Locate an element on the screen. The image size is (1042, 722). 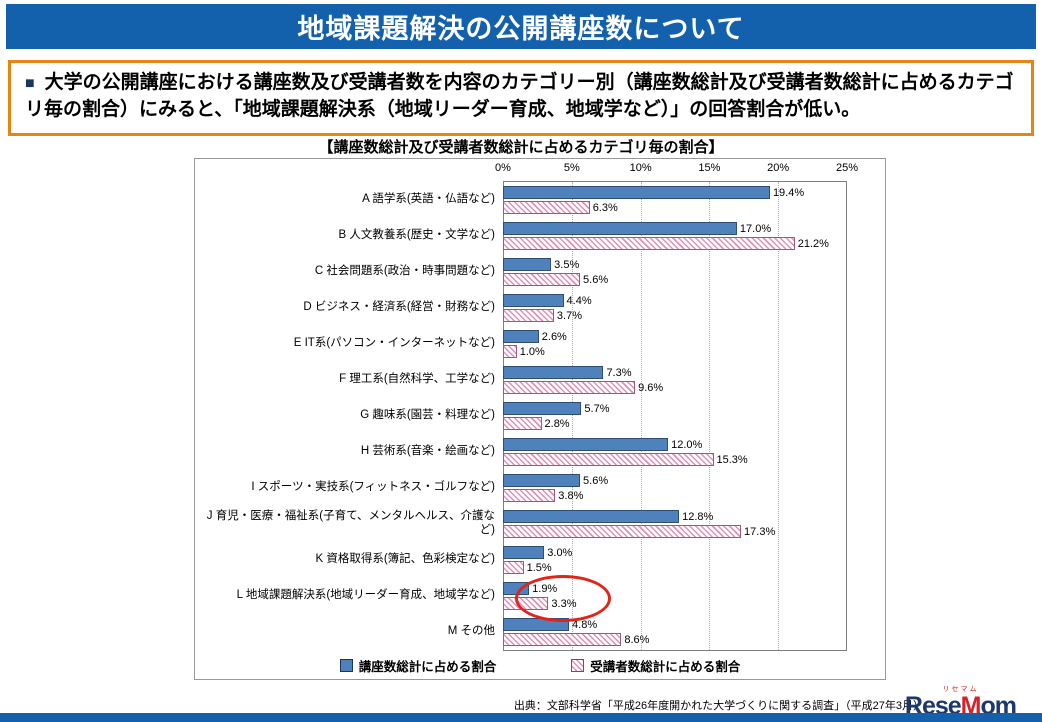
x-tick: 20% is located at coordinates (778, 168).